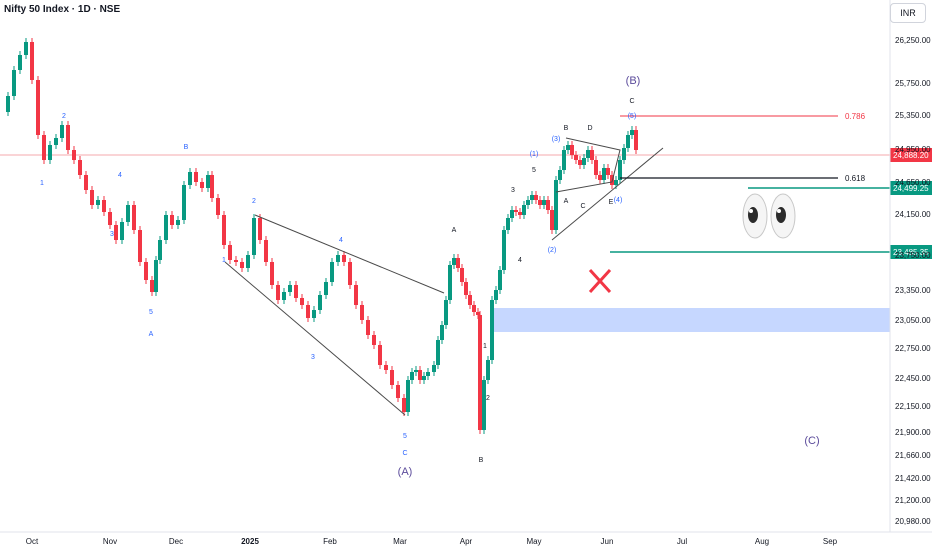 Image resolution: width=932 pixels, height=550 pixels. Describe the element at coordinates (913, 432) in the screenshot. I see `y-tick-label: 21,900.00` at that location.